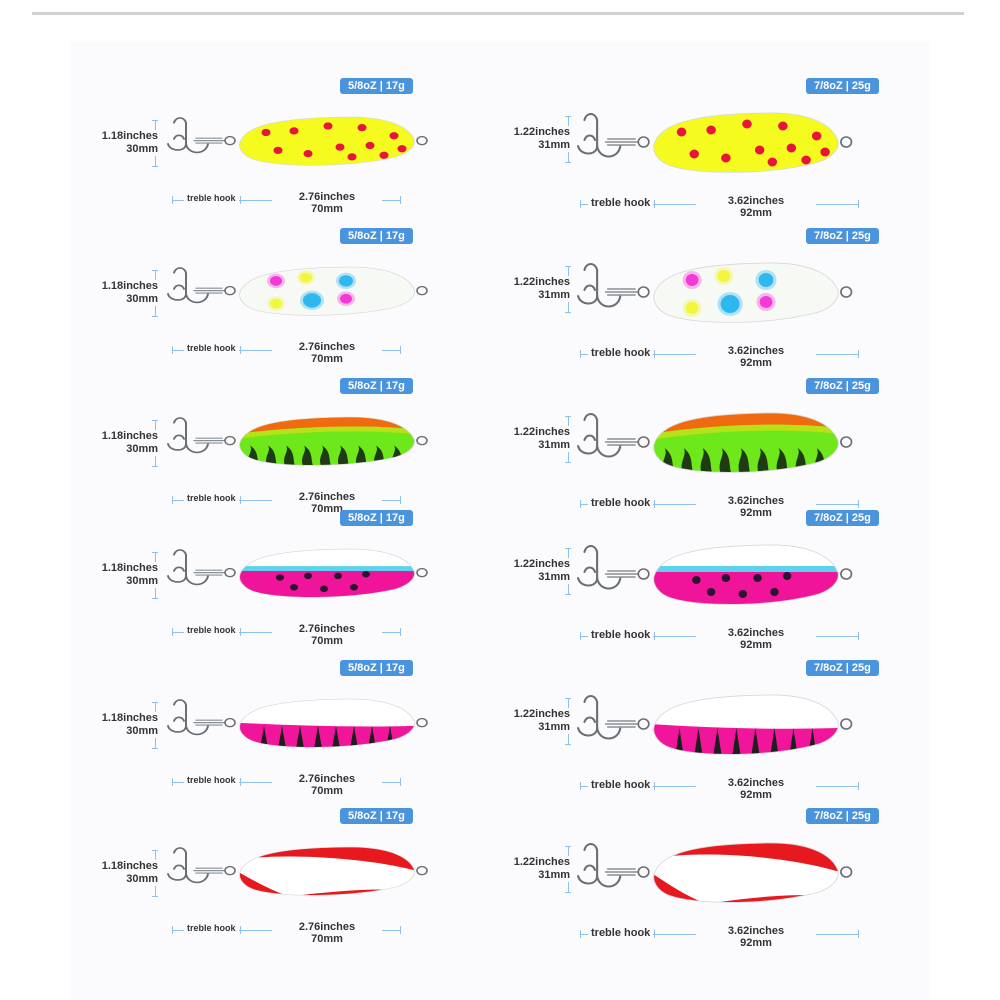 This screenshot has width=1000, height=1000. What do you see at coordinates (498, 13) in the screenshot?
I see `top-divider` at bounding box center [498, 13].